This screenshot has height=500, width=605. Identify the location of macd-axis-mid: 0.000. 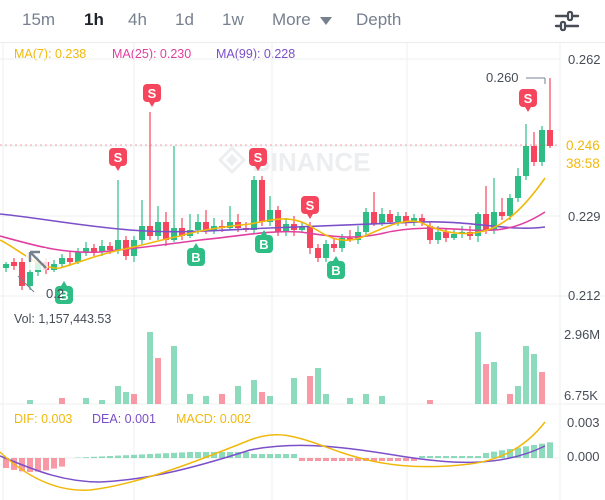
(583, 456).